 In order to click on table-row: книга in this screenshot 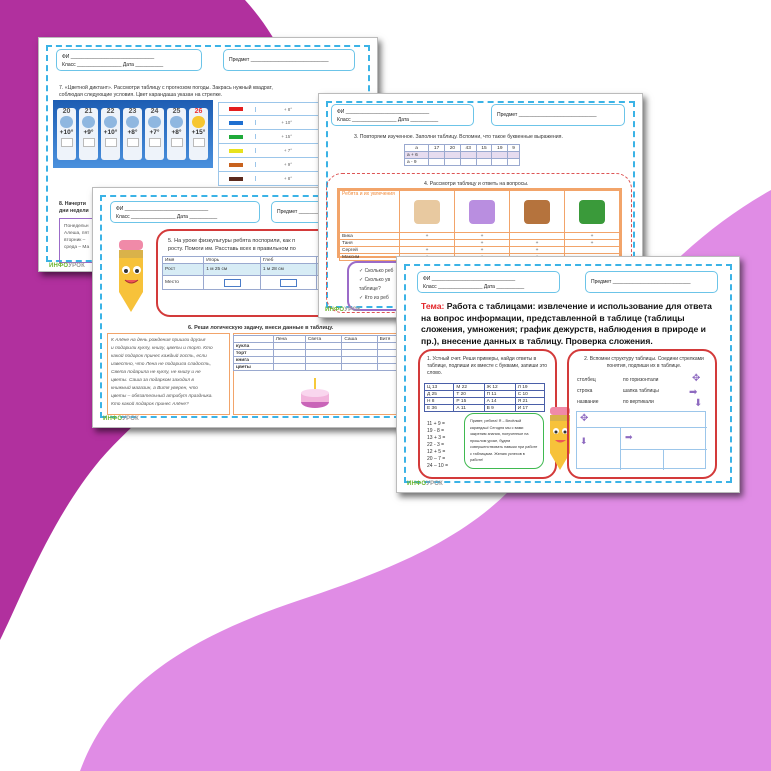, I will do `click(320, 360)`.